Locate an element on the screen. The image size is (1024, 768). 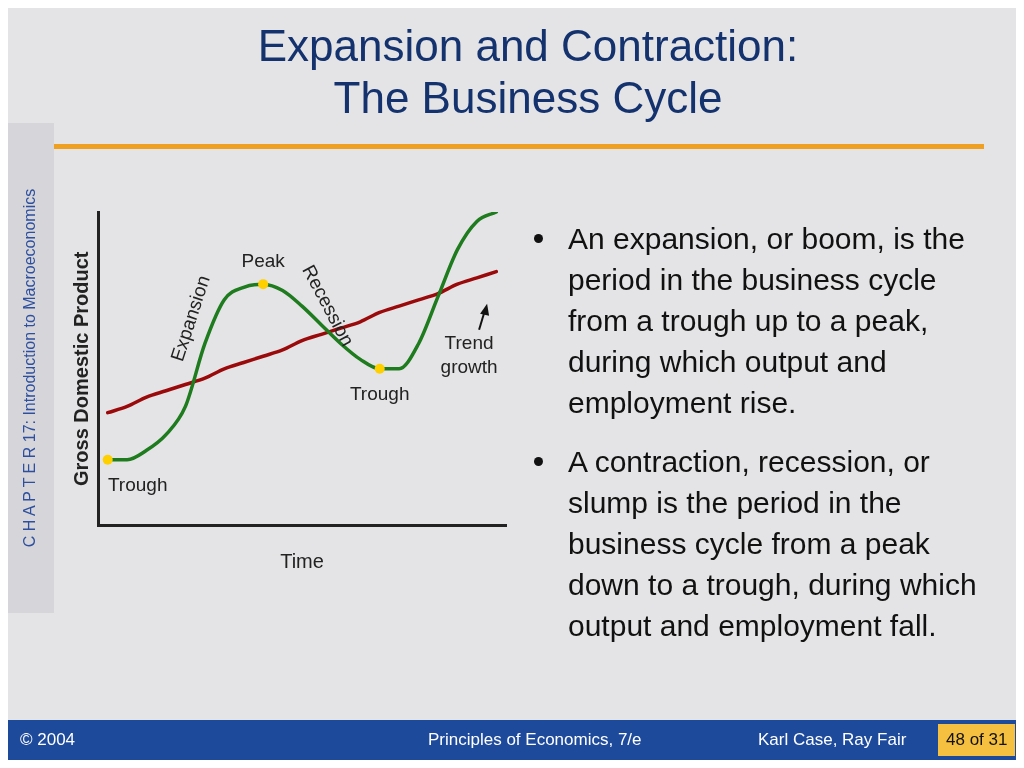
text: 48 of 31 is located at coordinates (977, 740).